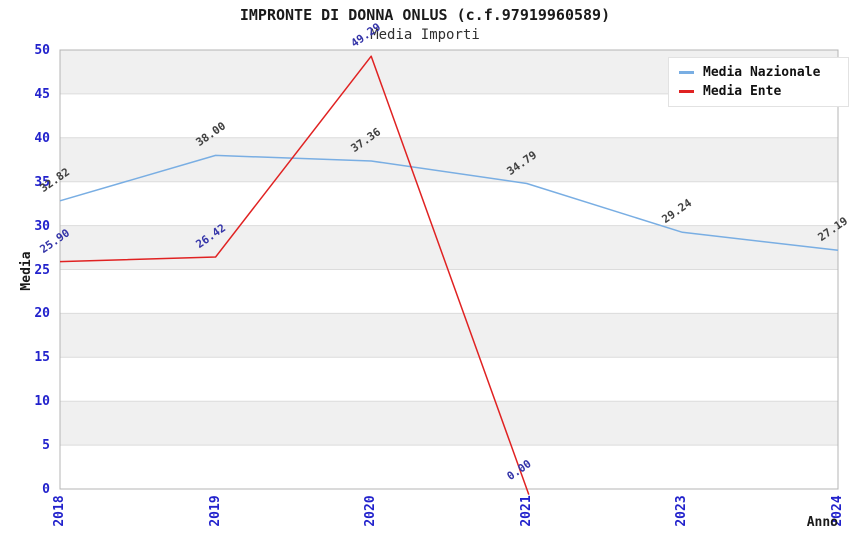  What do you see at coordinates (822, 522) in the screenshot?
I see `x-axis-title: Anno` at bounding box center [822, 522].